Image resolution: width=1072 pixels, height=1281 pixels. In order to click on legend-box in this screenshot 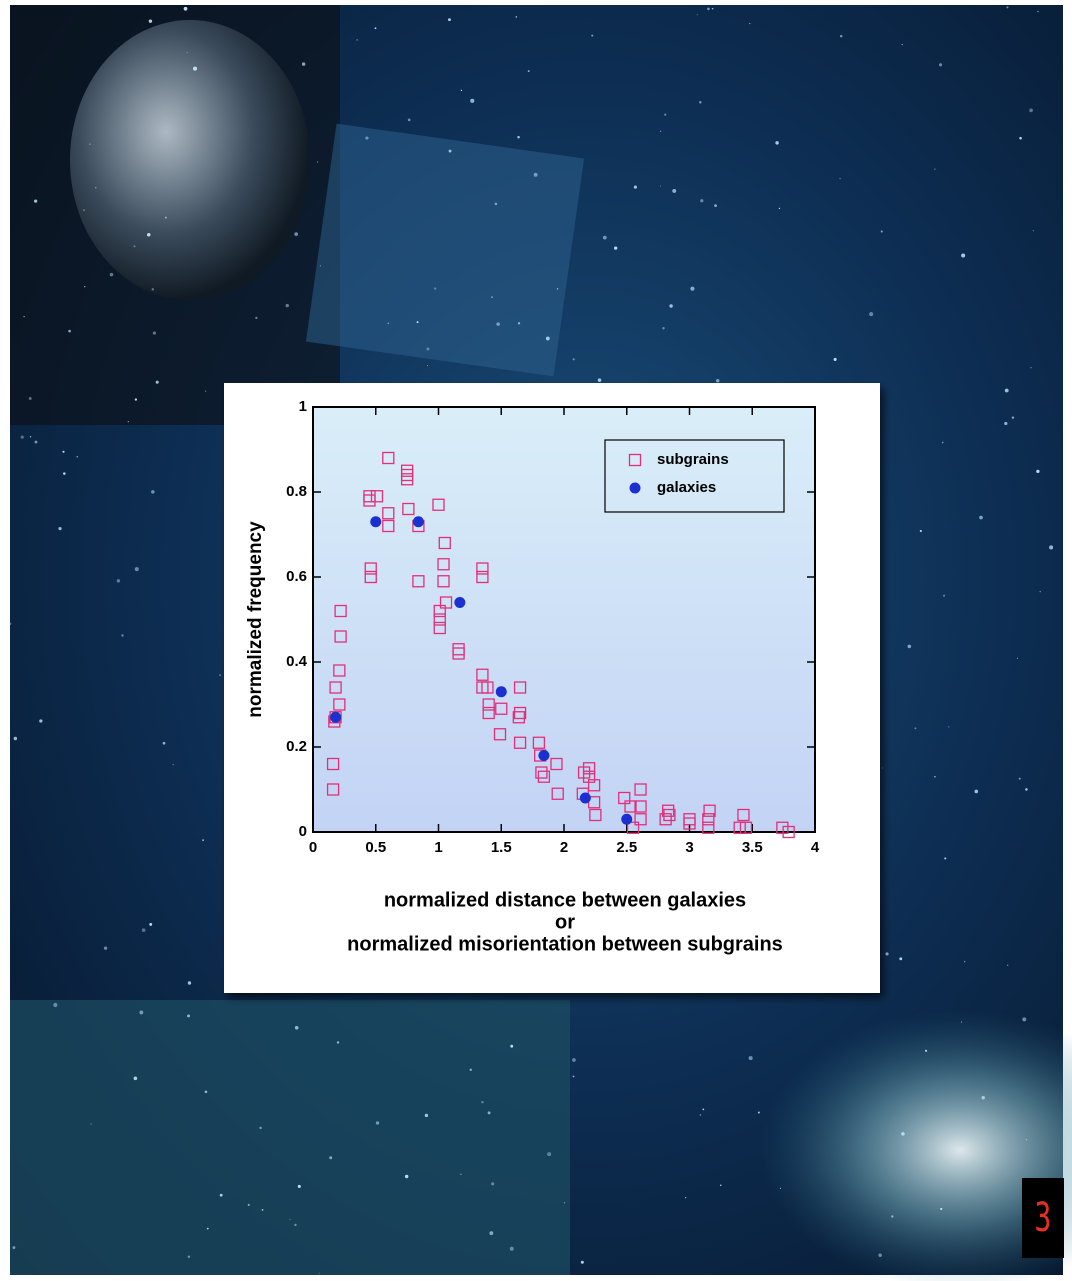, I will do `click(694, 476)`.